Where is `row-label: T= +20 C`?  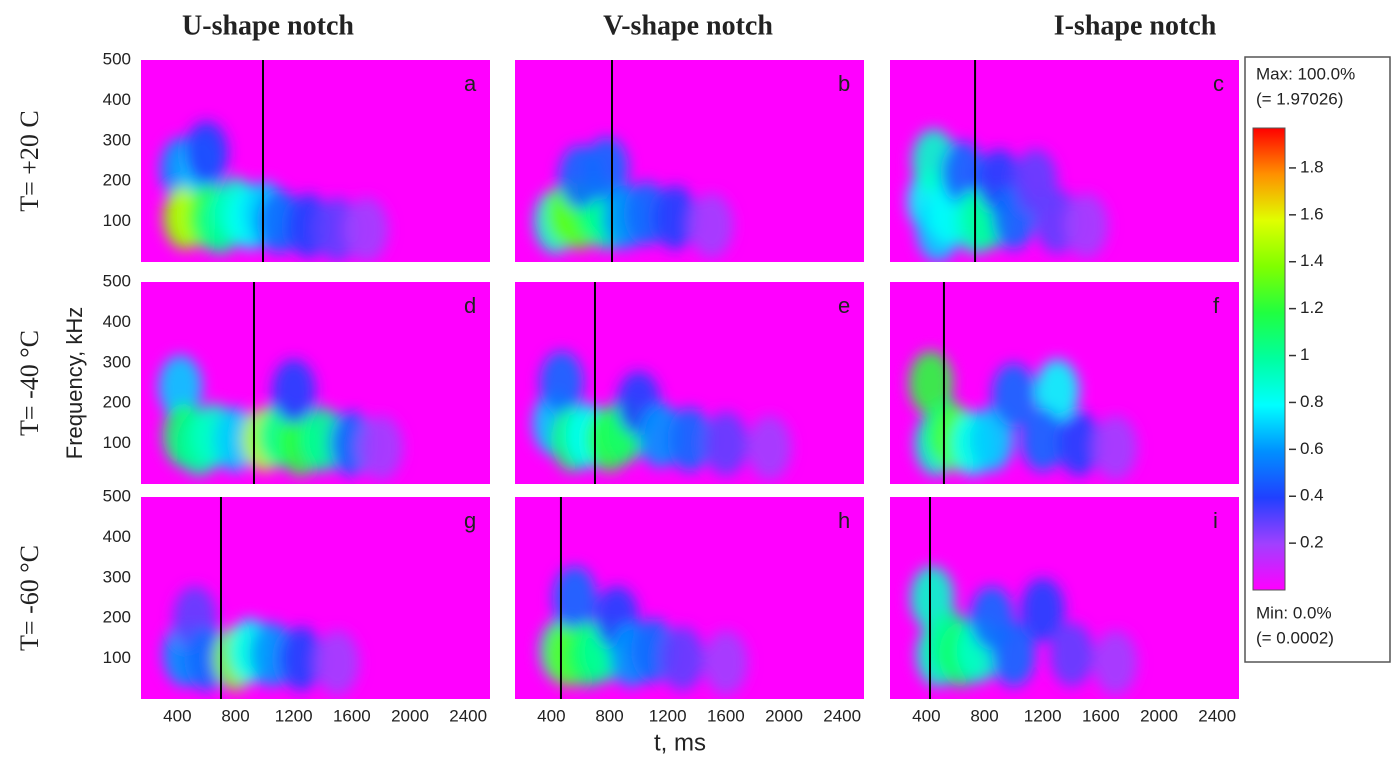 row-label: T= +20 C is located at coordinates (29, 161).